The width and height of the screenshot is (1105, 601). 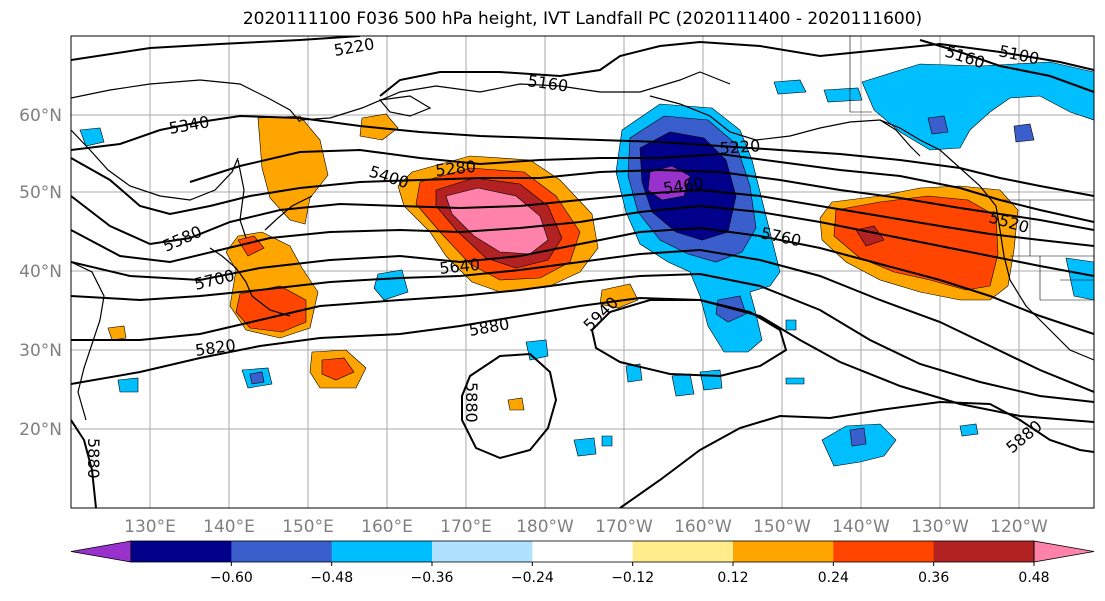 What do you see at coordinates (231, 578) in the screenshot?
I see `colorbar-tick-label: −0.60` at bounding box center [231, 578].